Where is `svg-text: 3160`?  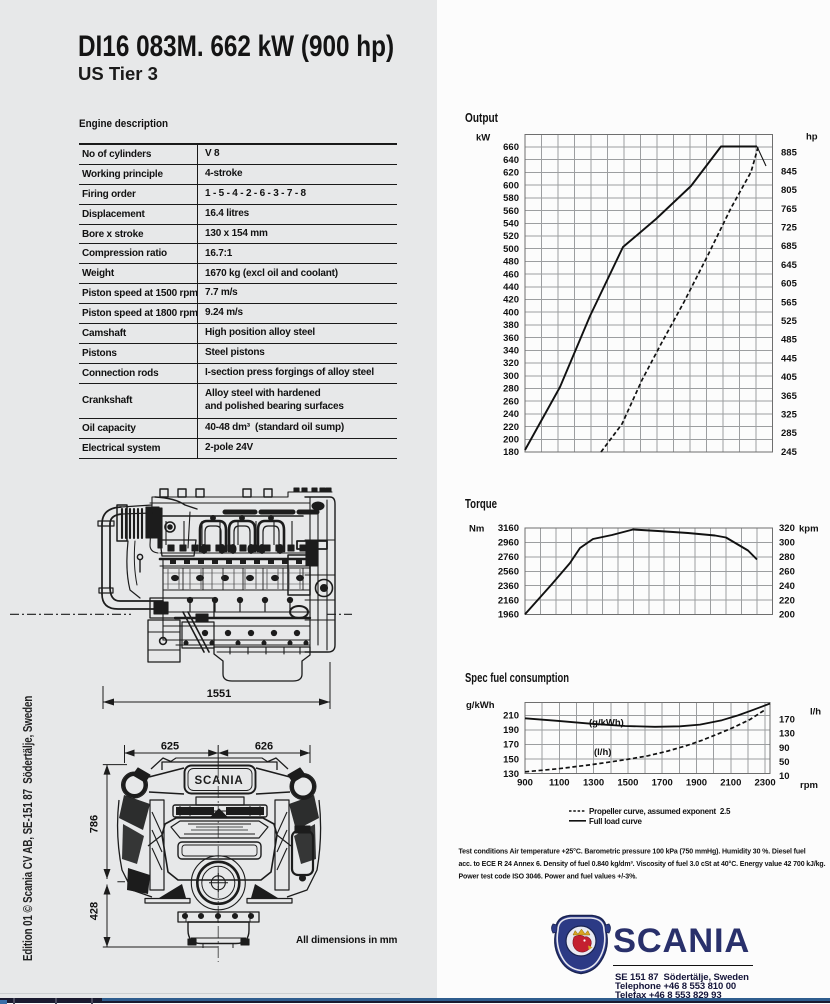
svg-text: 3160 is located at coordinates (508, 528).